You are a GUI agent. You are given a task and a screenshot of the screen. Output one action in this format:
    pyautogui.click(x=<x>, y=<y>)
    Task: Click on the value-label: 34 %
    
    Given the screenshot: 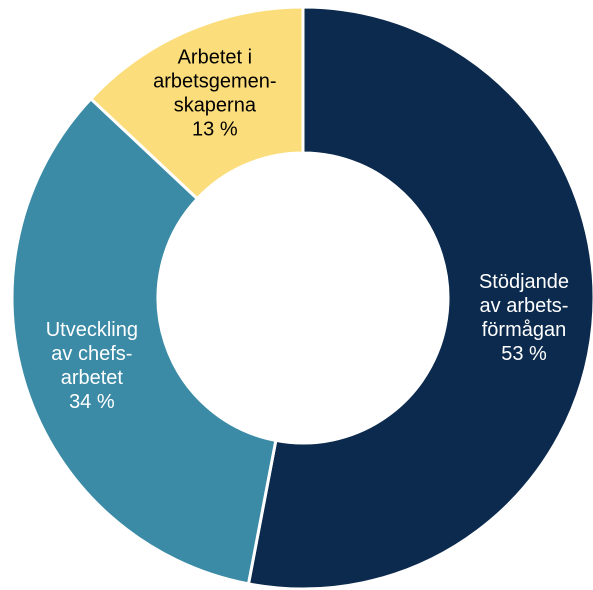 What is the action you would take?
    pyautogui.click(x=92, y=402)
    